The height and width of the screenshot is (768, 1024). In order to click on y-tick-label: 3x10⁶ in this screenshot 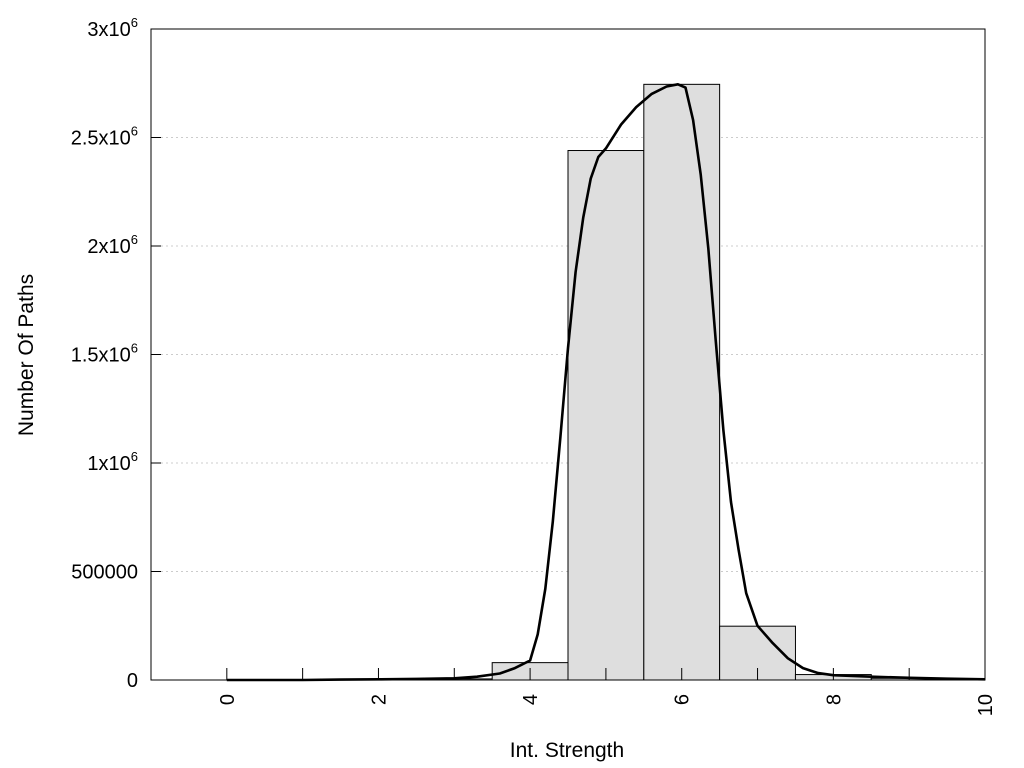, I will do `click(112, 28)`.